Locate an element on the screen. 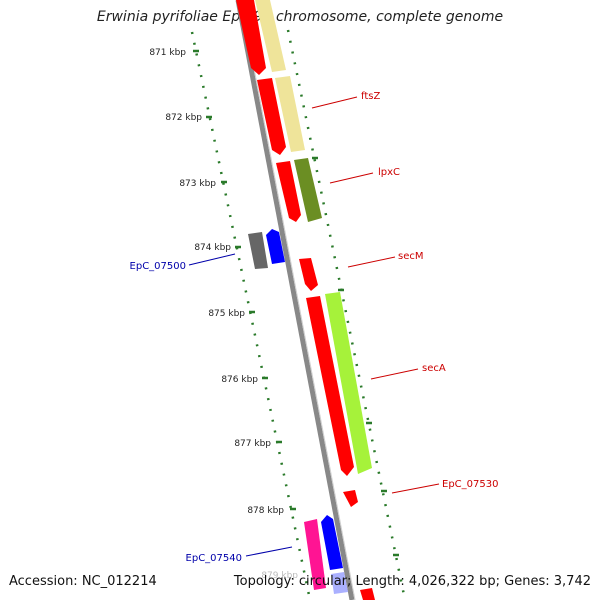 Image resolution: width=600 pixels, height=600 pixels. tick-label-873: 873 kbp is located at coordinates (197, 184).